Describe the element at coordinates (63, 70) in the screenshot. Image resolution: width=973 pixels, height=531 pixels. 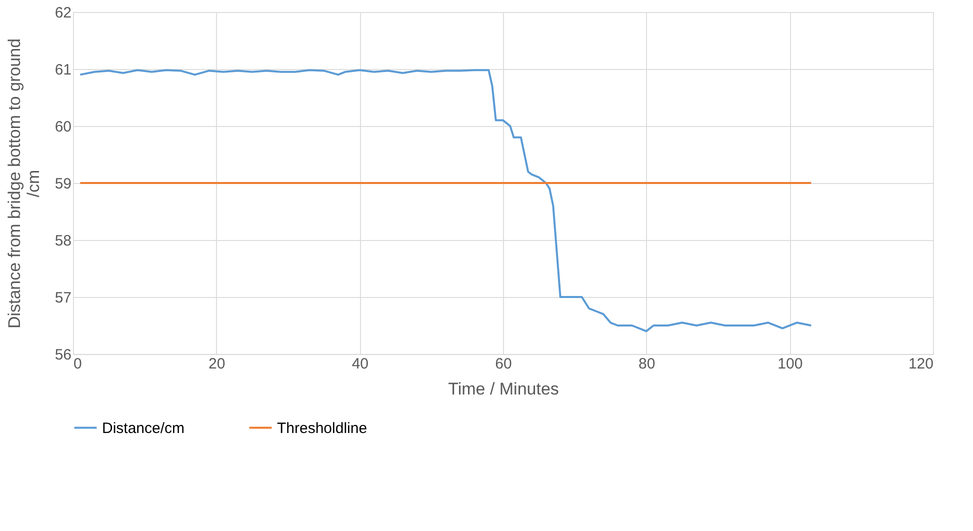
I see `y-tick-label: 61` at that location.